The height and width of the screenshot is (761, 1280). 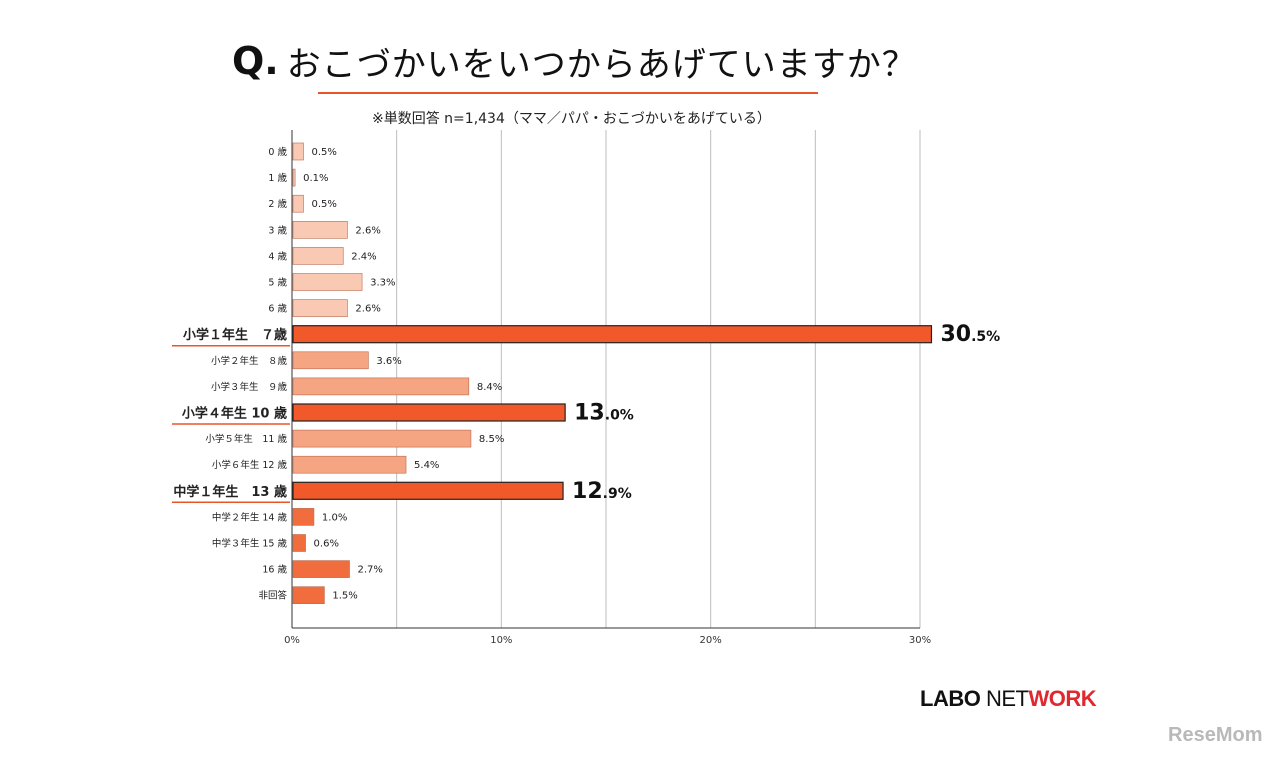 I want to click on category-label: 0 歳, so click(x=277, y=152).